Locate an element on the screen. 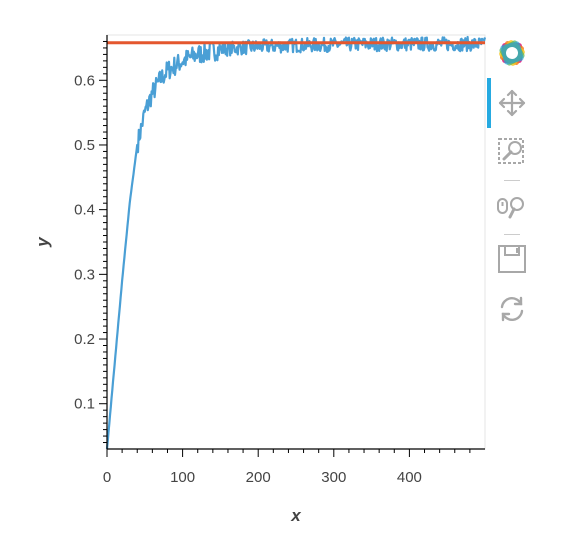 The image size is (580, 548). y-tick-label: 0.2 is located at coordinates (84, 339).